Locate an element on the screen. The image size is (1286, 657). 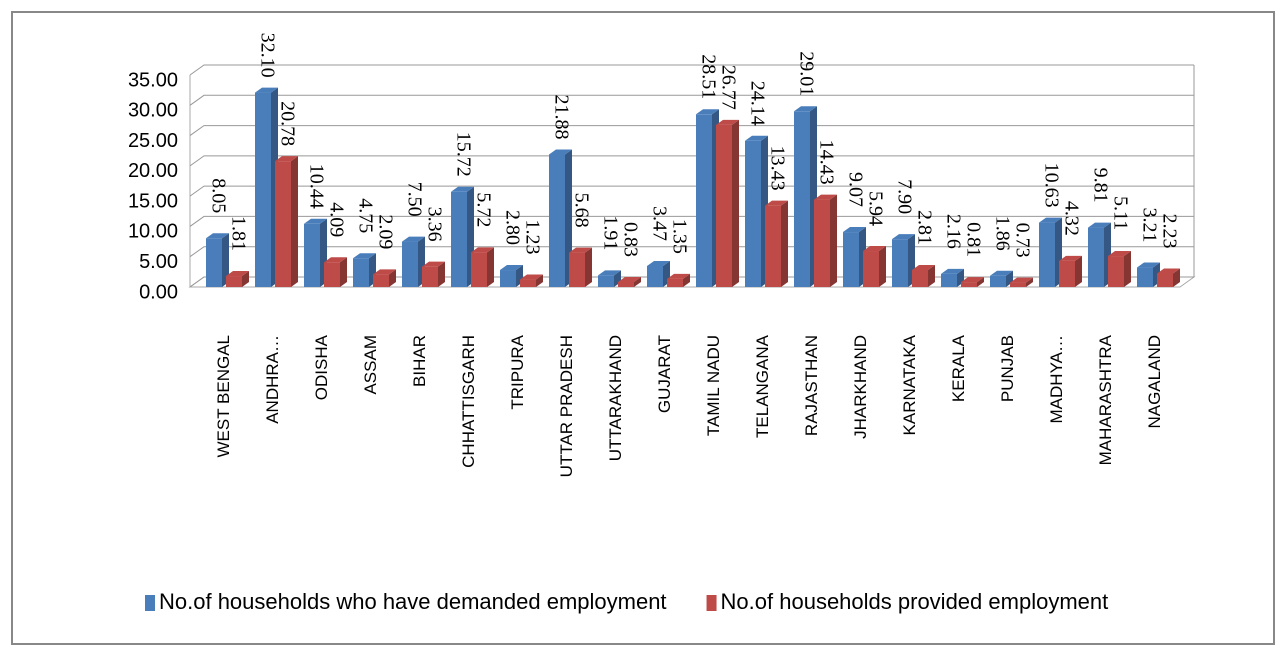
value-label: 3.21 is located at coordinates (1149, 225).